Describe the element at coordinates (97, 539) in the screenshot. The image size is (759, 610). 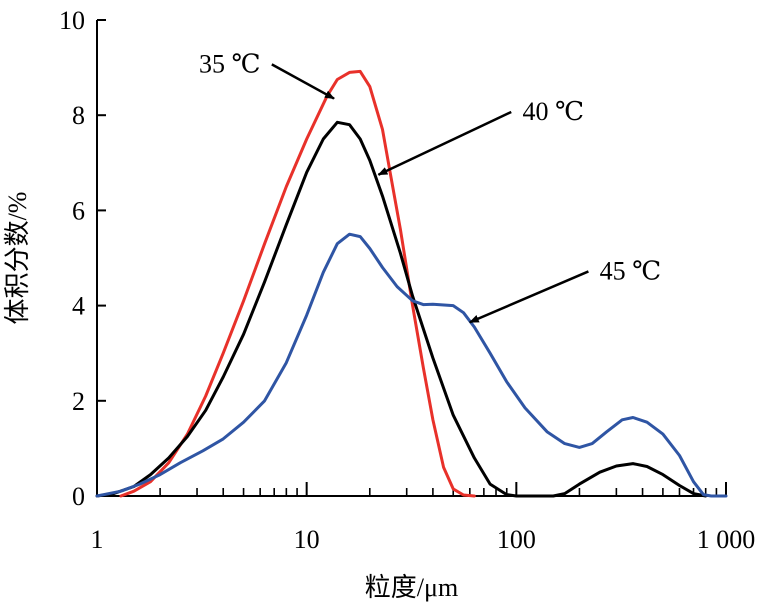
I see `x-tick-label: 1` at that location.